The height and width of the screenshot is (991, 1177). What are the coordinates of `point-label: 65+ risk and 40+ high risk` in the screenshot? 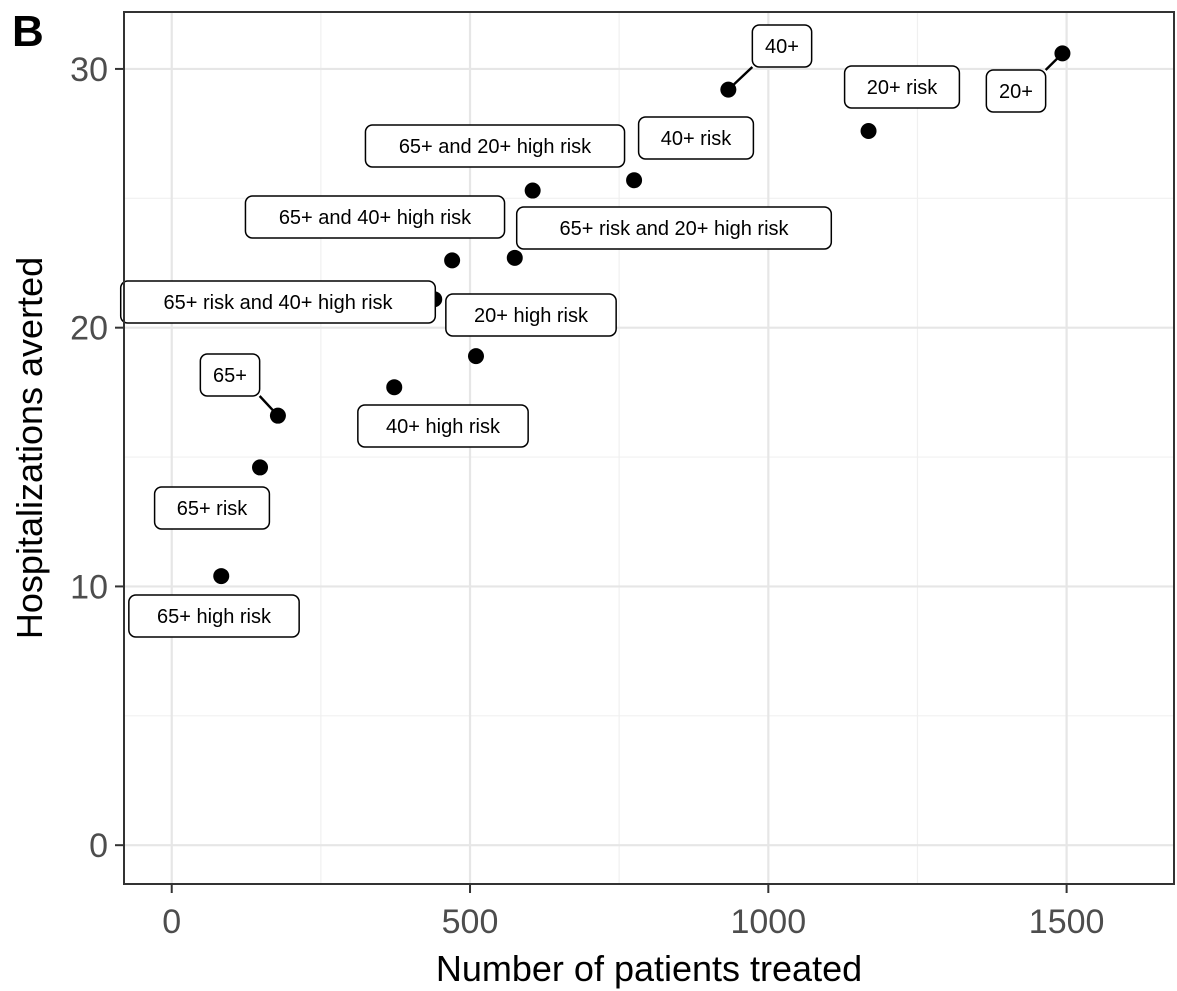 It's located at (278, 302).